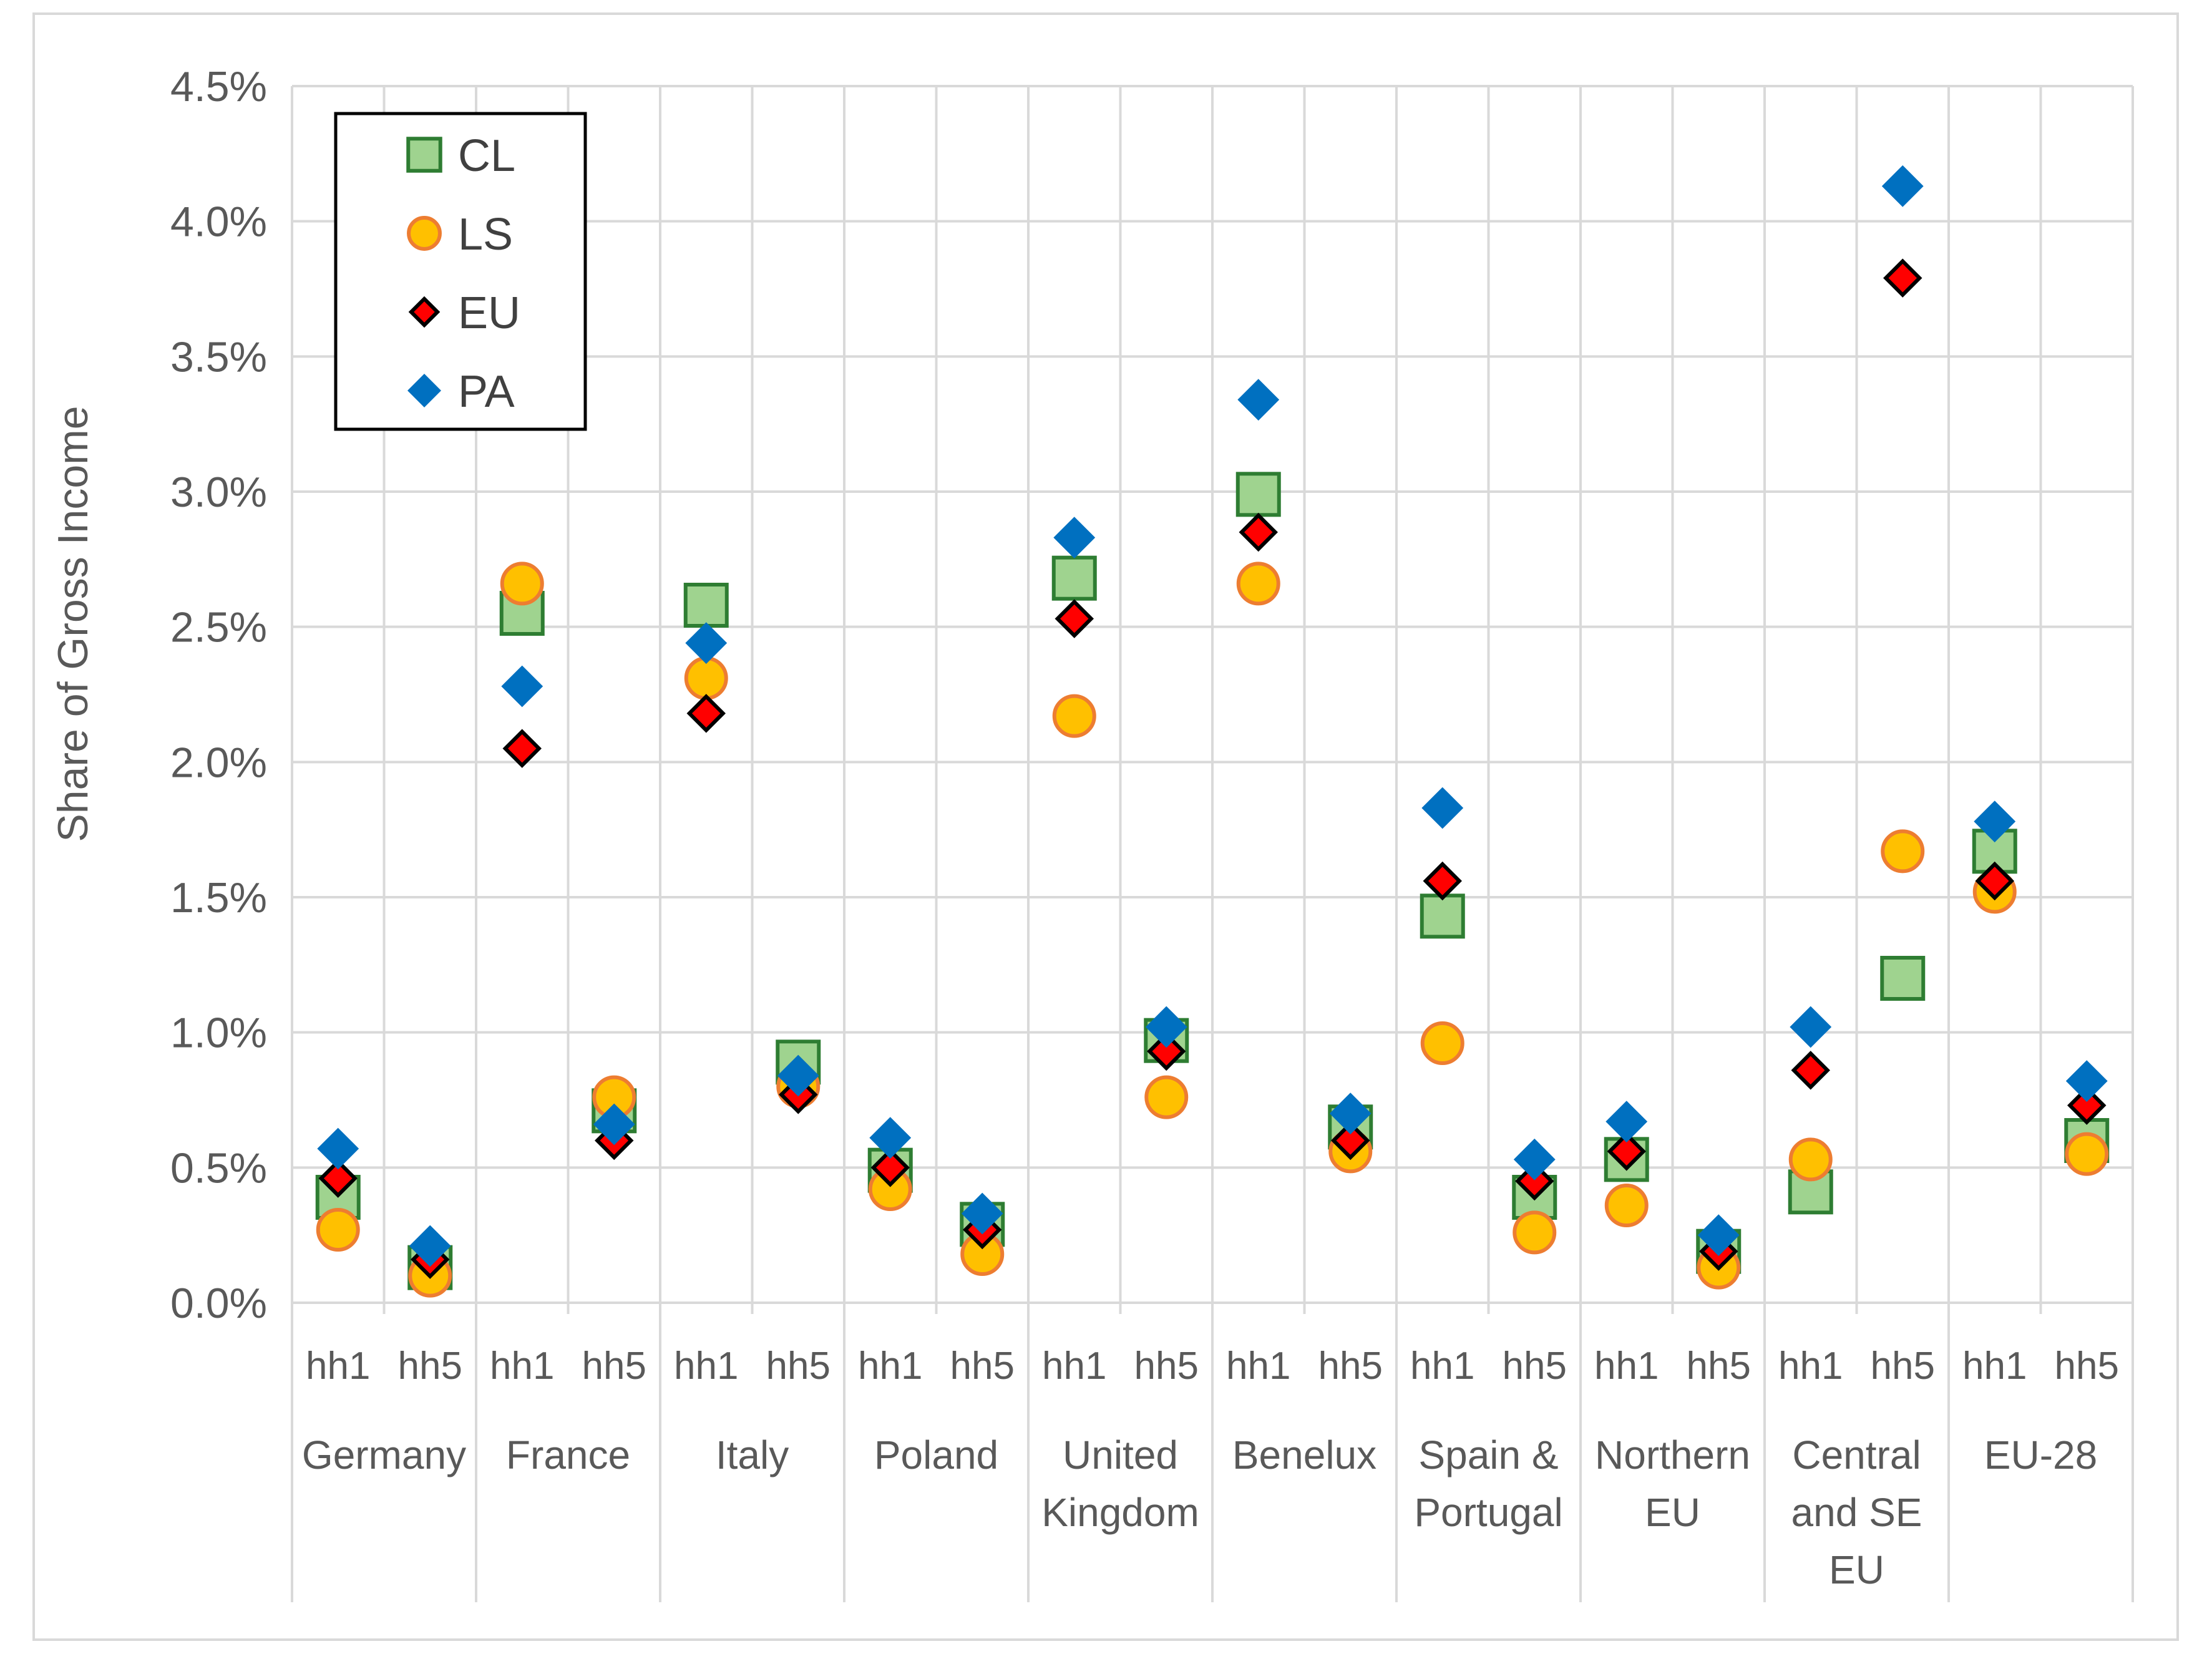  I want to click on legend-box, so click(461, 271).